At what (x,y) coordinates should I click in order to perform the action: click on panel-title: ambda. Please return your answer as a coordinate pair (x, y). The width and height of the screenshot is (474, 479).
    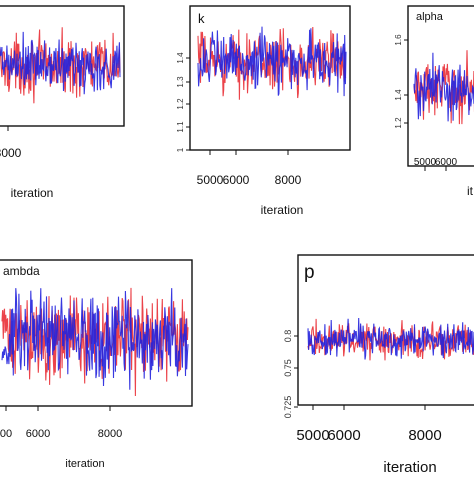
    Looking at the image, I should click on (21, 271).